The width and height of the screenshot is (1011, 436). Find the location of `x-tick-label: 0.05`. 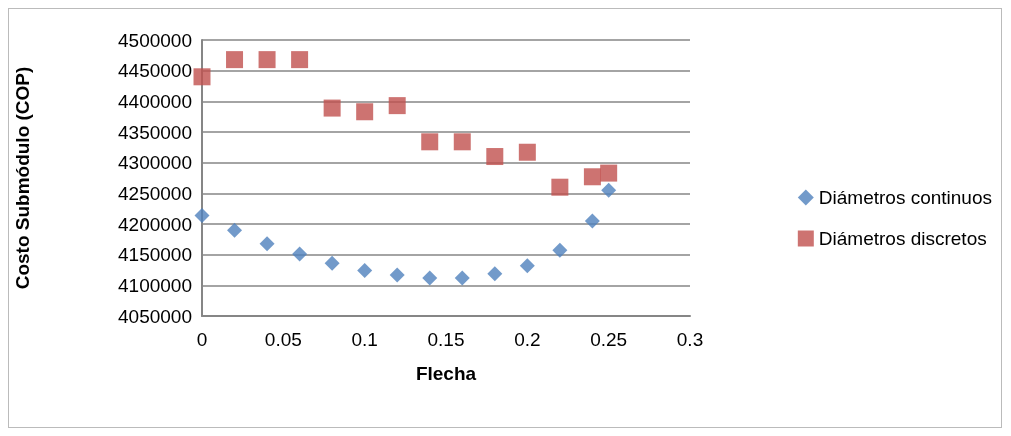

x-tick-label: 0.05 is located at coordinates (283, 339).